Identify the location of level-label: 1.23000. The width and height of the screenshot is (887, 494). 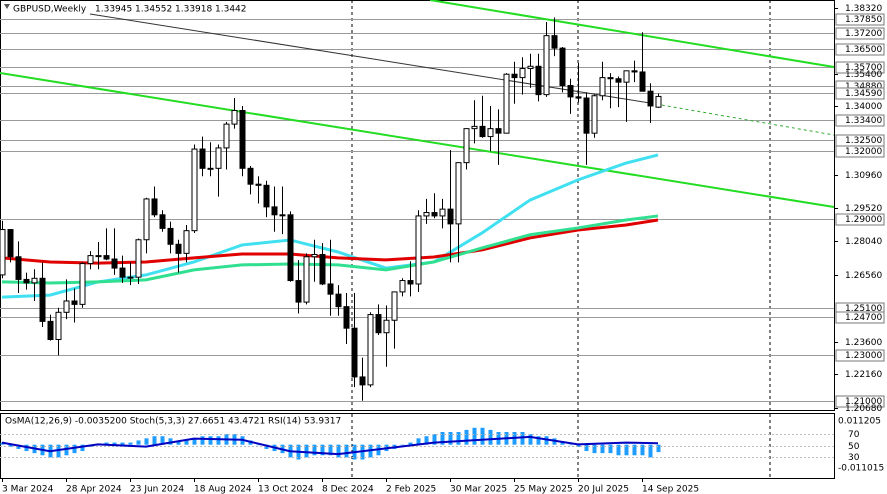
(863, 356).